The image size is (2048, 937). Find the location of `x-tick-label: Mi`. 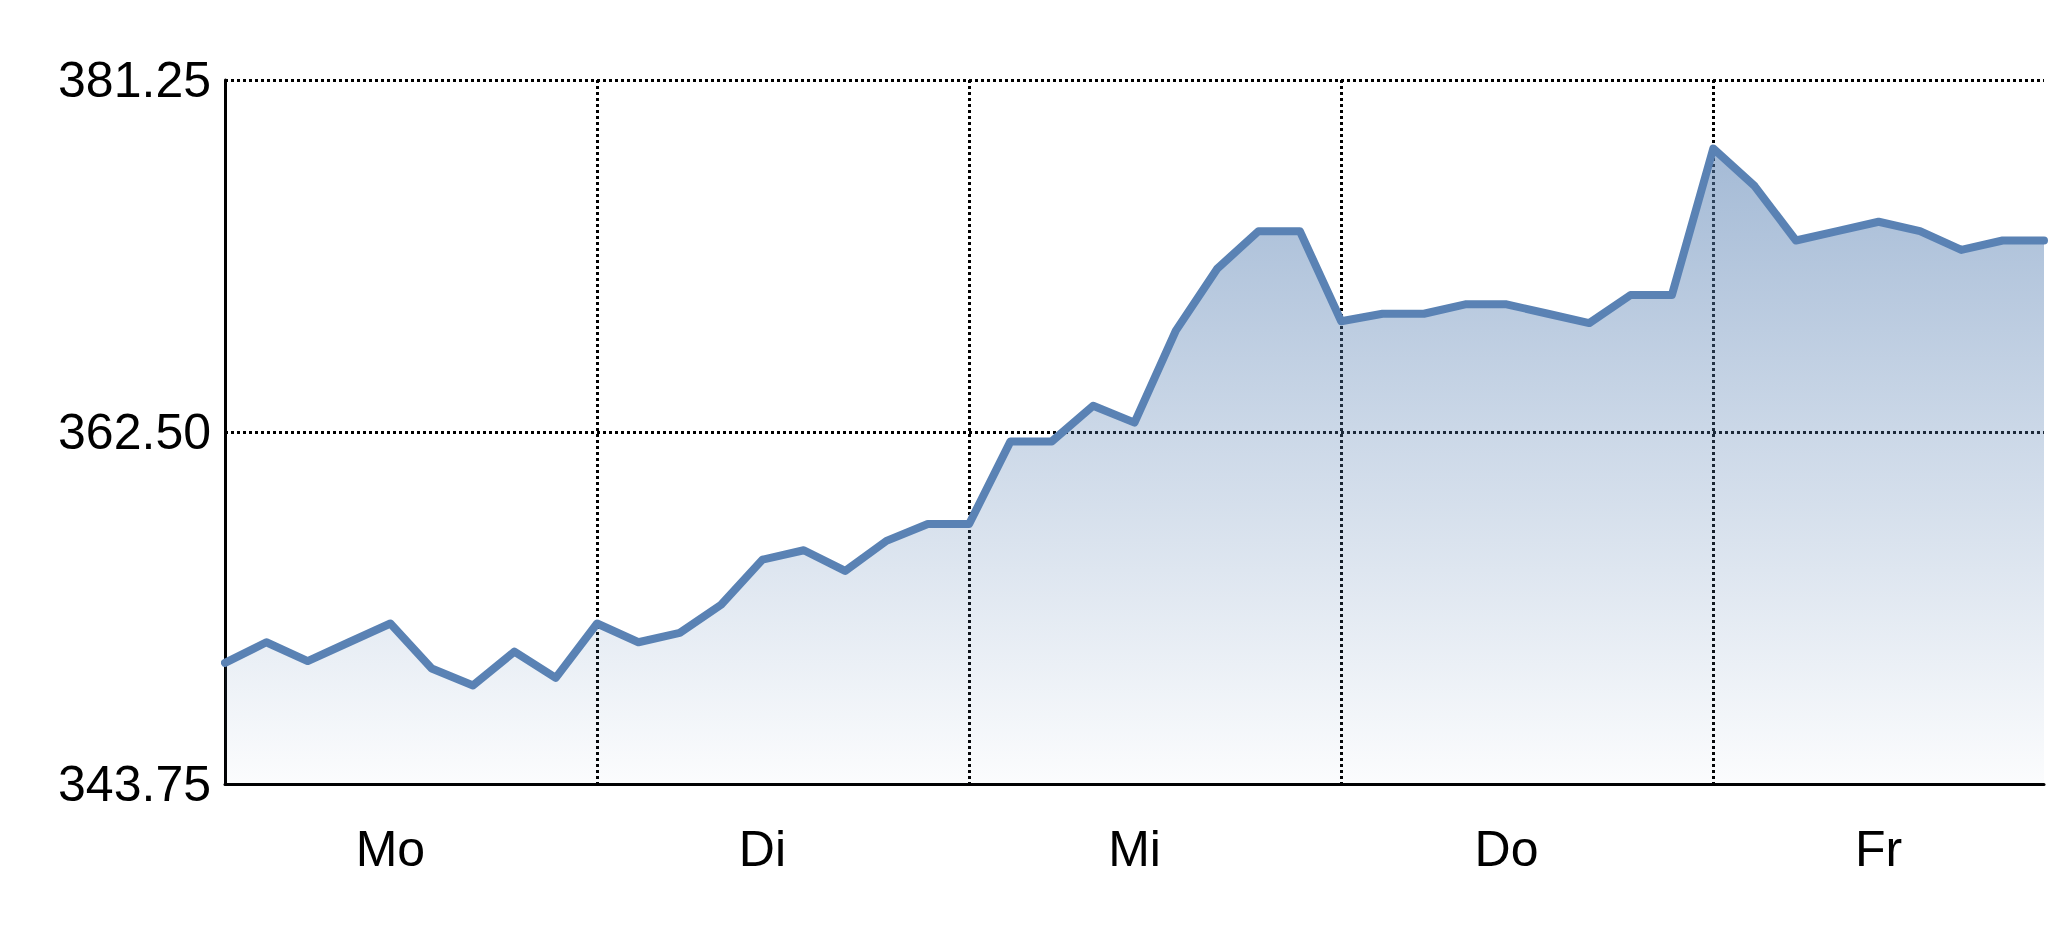

x-tick-label: Mi is located at coordinates (1134, 849).